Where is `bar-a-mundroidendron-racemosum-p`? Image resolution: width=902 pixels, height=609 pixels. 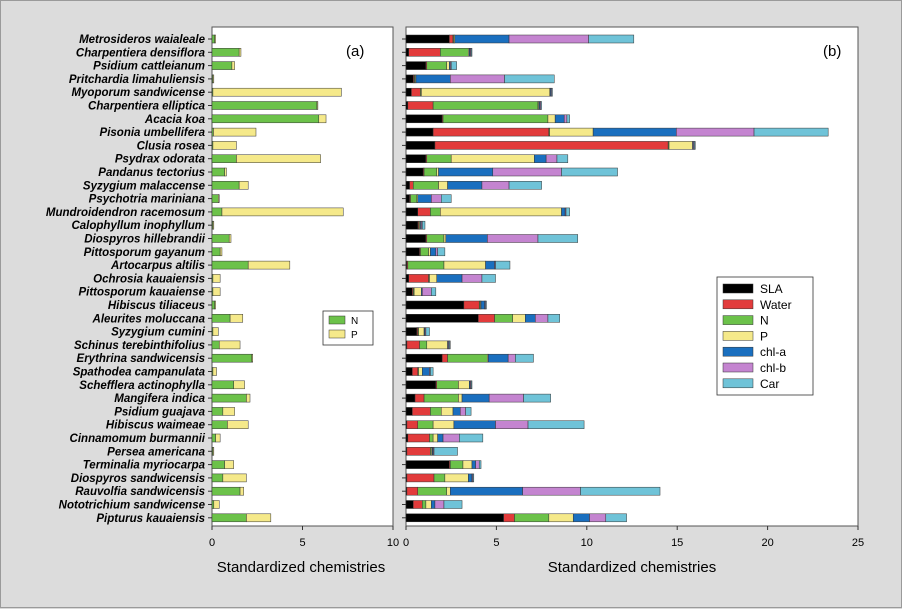 bar-a-mundroidendron-racemosum-p is located at coordinates (282, 212).